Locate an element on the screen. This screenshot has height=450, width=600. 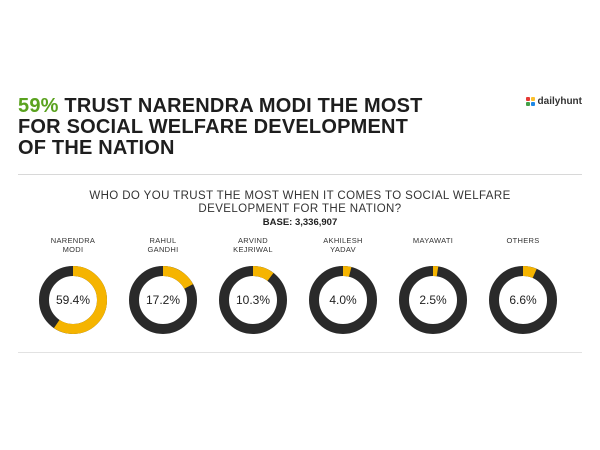
donut-category-label: ARVIND KEJRIWAL is located at coordinates (253, 250).